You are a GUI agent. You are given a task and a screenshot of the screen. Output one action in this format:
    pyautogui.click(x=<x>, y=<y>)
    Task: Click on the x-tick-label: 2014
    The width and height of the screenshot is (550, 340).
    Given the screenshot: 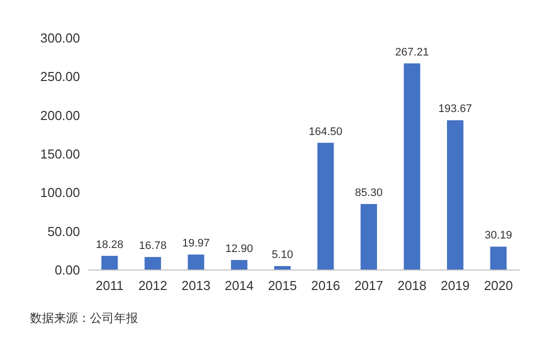 What is the action you would take?
    pyautogui.click(x=239, y=285)
    